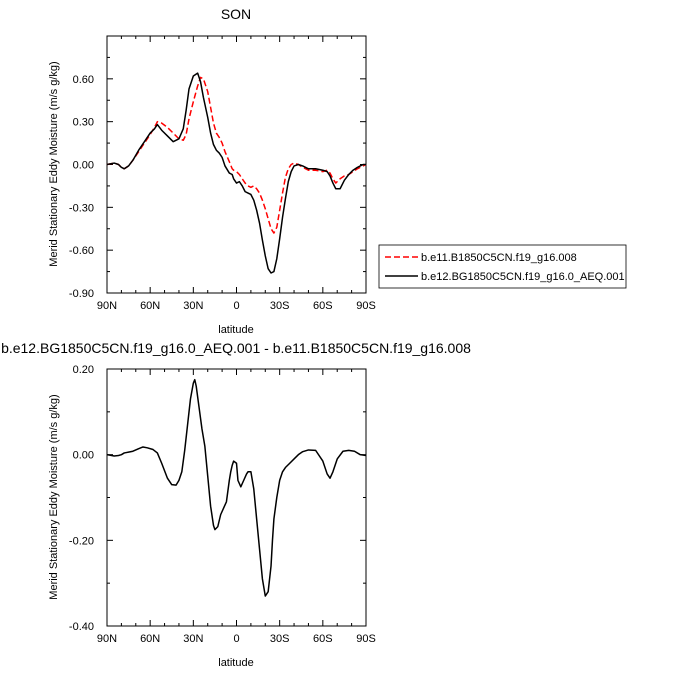 The image size is (675, 675). What do you see at coordinates (235, 330) in the screenshot?
I see `top-x-axis-label: latitude` at bounding box center [235, 330].